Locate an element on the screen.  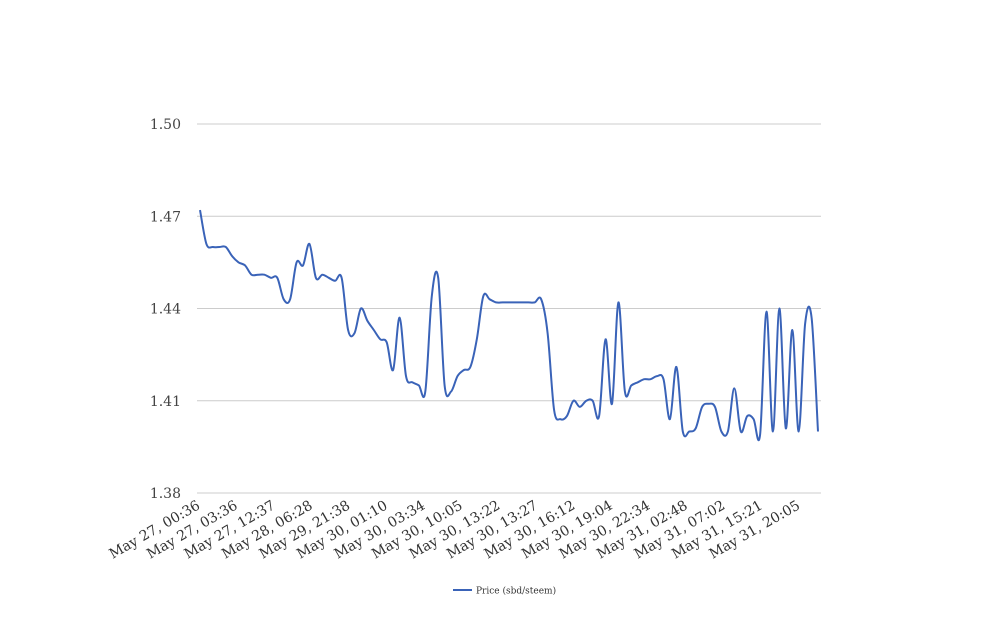
y-axis-ticks: 1.50 1.47 1.44 1.41 1.38 is located at coordinates (165, 309).